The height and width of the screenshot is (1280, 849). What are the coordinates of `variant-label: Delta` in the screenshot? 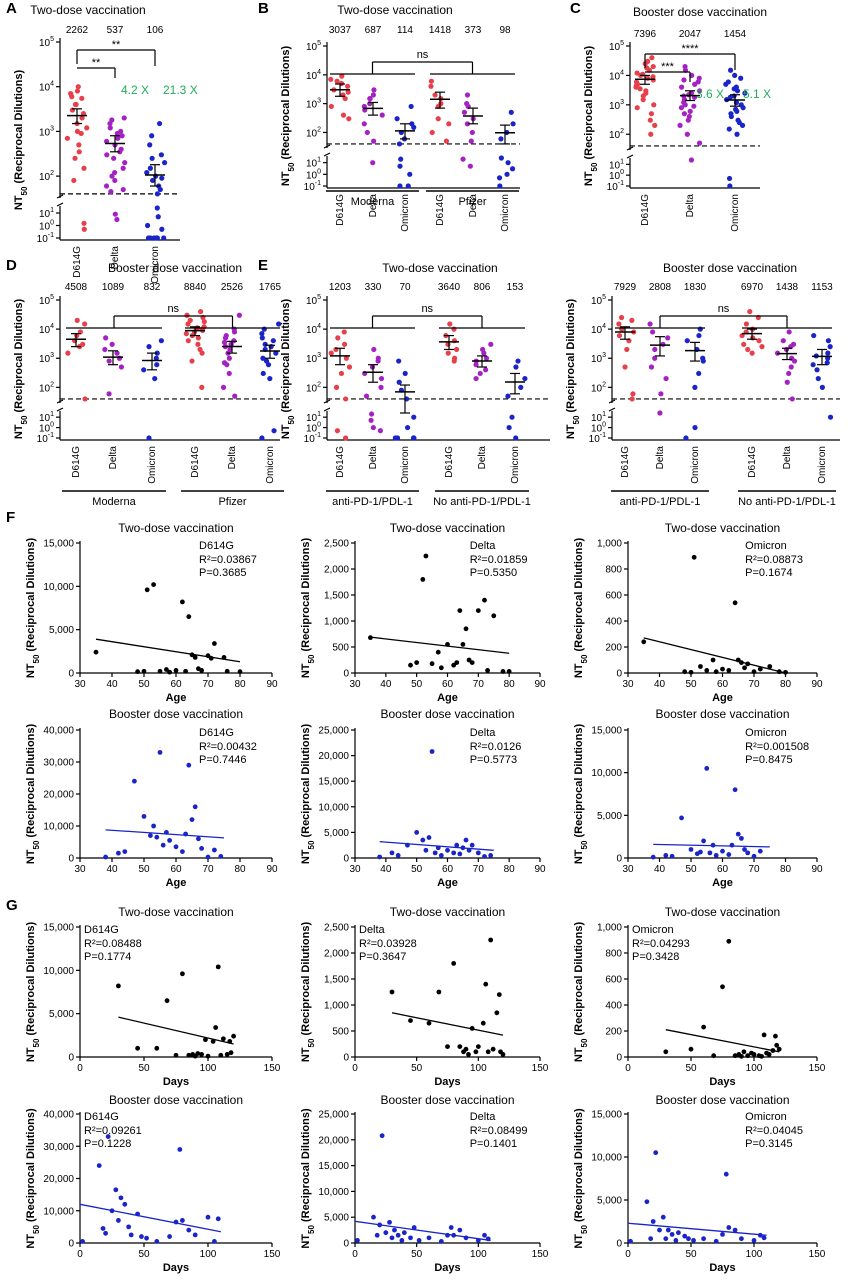 It's located at (483, 733).